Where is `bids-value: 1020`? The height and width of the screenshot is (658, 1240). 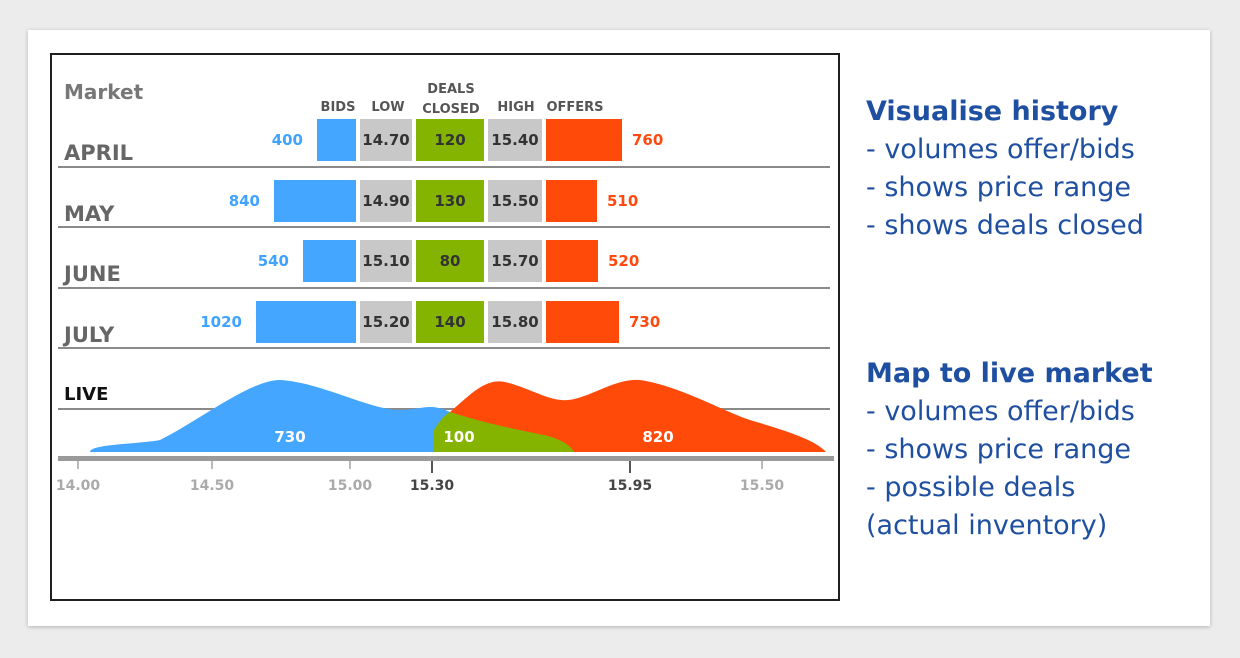 bids-value: 1020 is located at coordinates (221, 322).